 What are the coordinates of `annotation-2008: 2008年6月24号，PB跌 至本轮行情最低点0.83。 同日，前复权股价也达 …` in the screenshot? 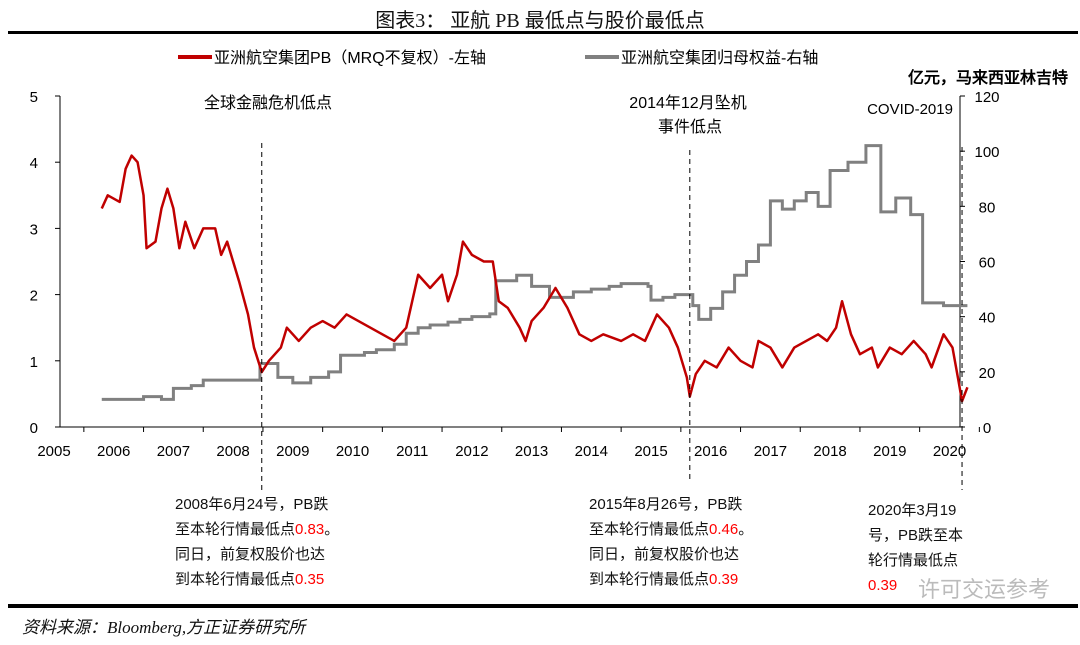 It's located at (257, 542).